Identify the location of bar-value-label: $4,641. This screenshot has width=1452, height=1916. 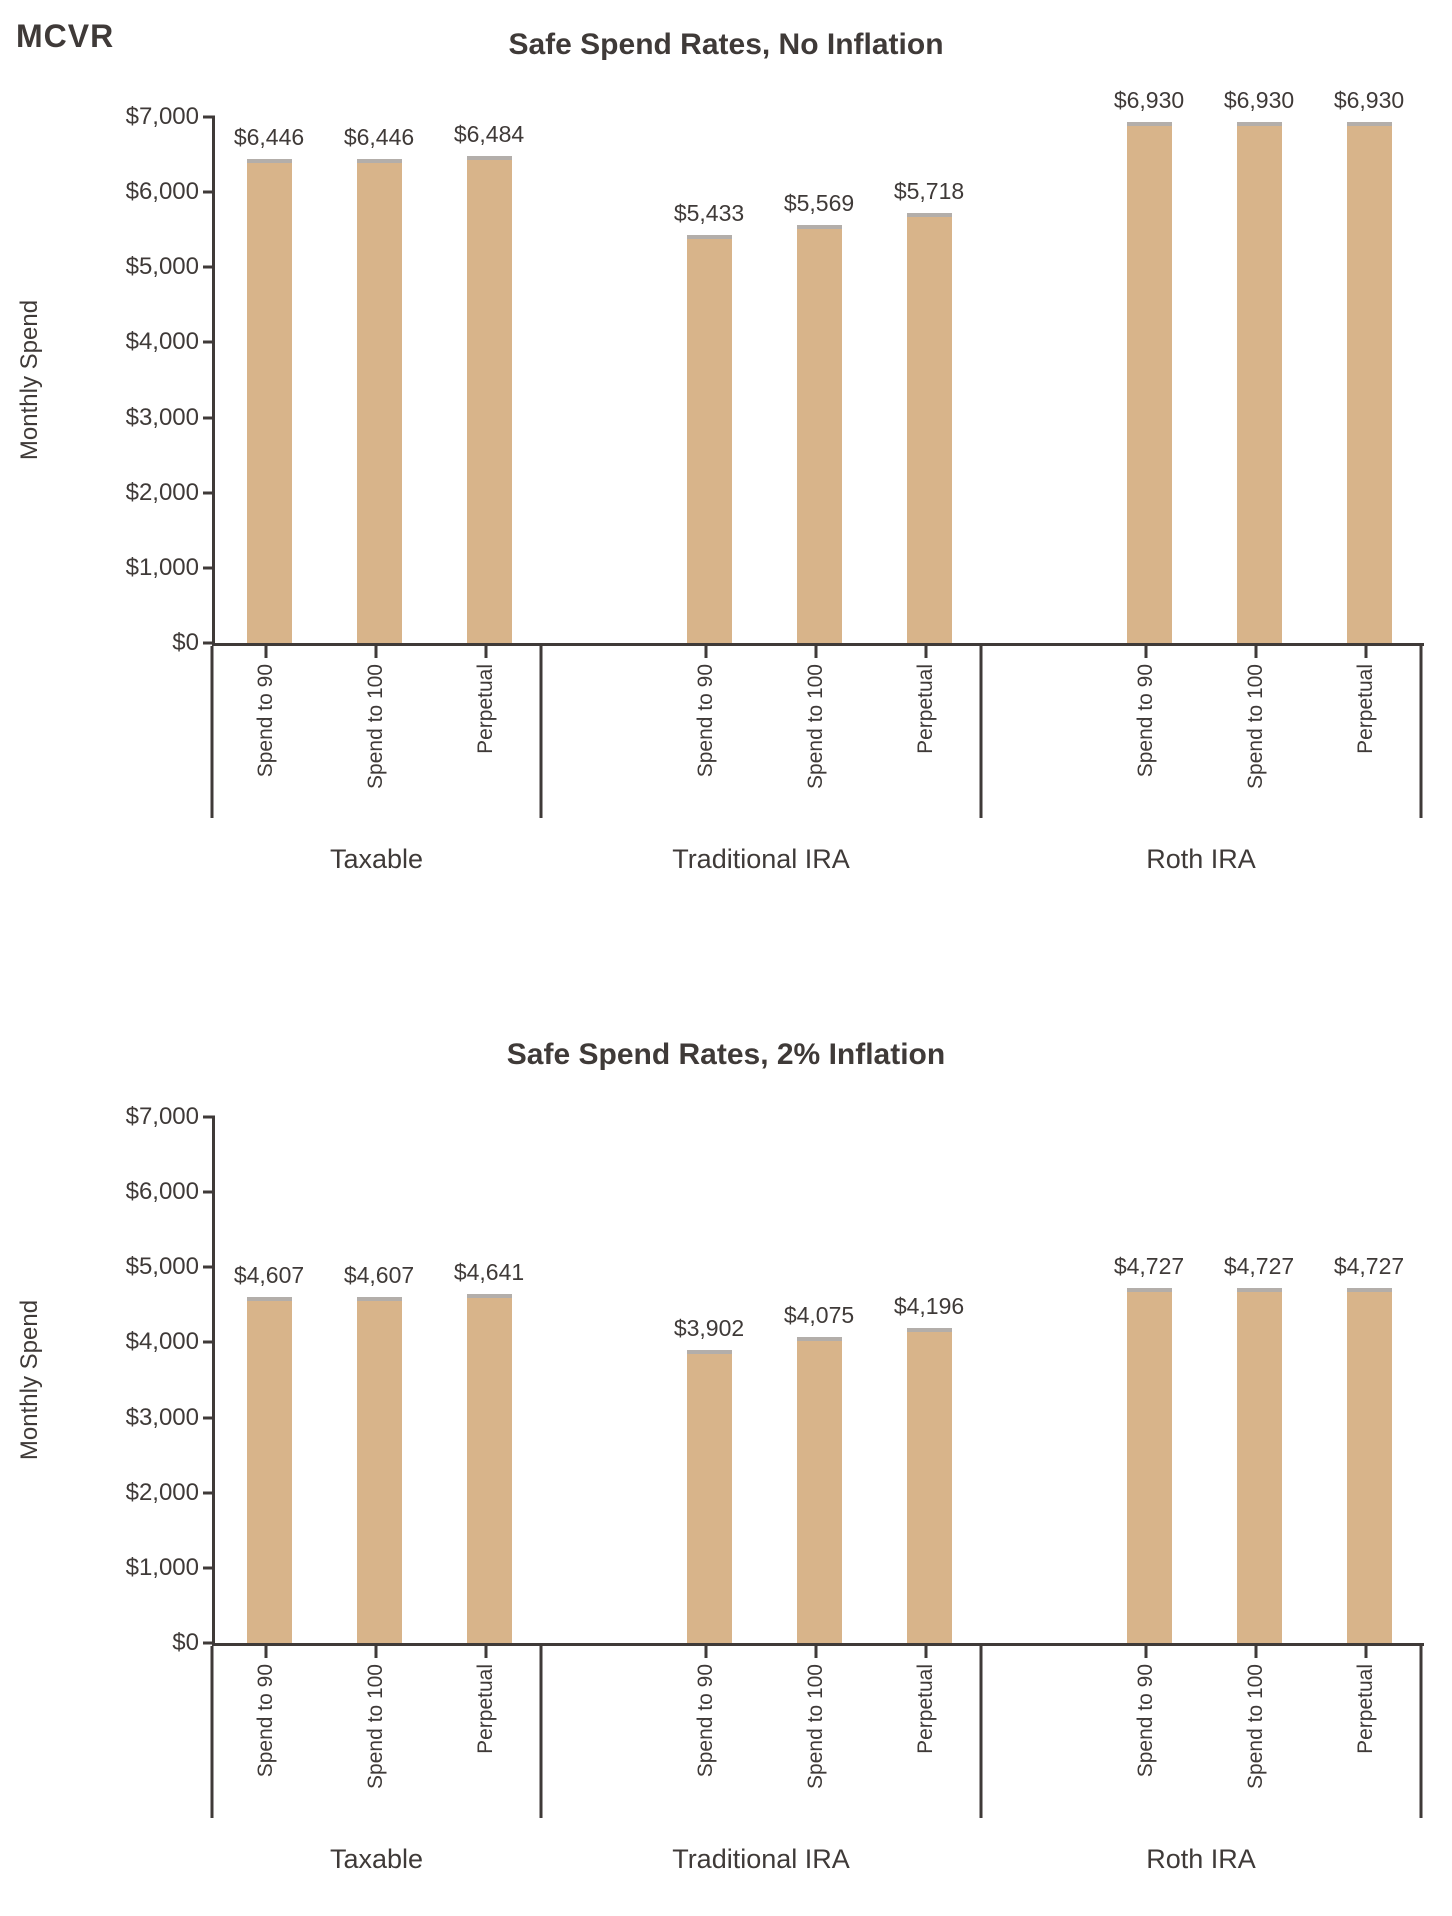
(489, 1272).